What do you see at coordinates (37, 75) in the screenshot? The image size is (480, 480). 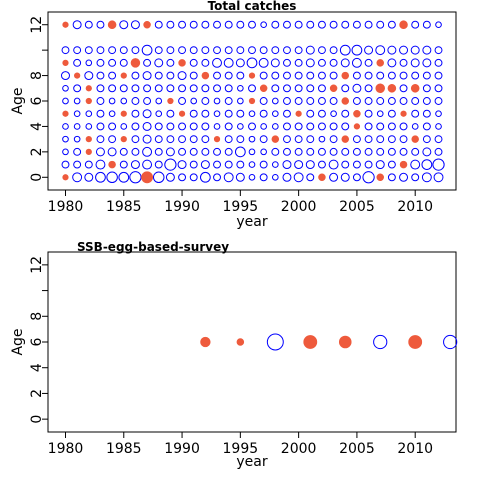 I see `y-tick-label: 8` at bounding box center [37, 75].